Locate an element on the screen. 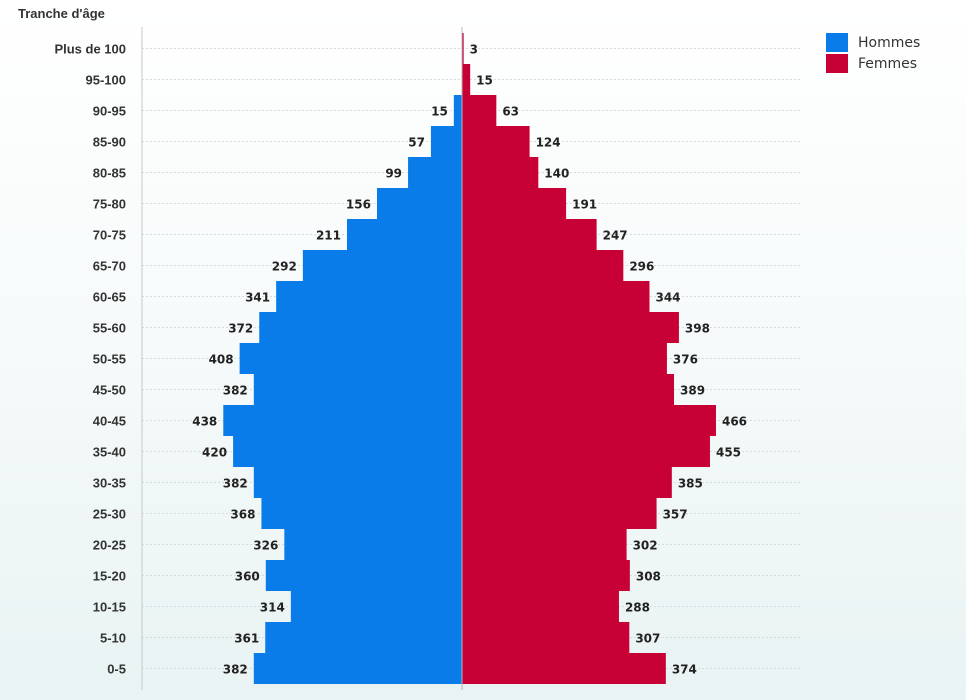  data-label-femmes: 15 is located at coordinates (484, 81).